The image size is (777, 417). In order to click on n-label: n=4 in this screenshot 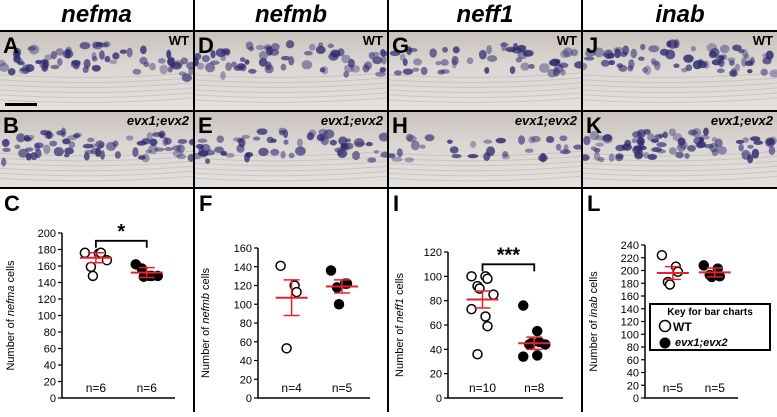, I will do `click(291, 388)`.